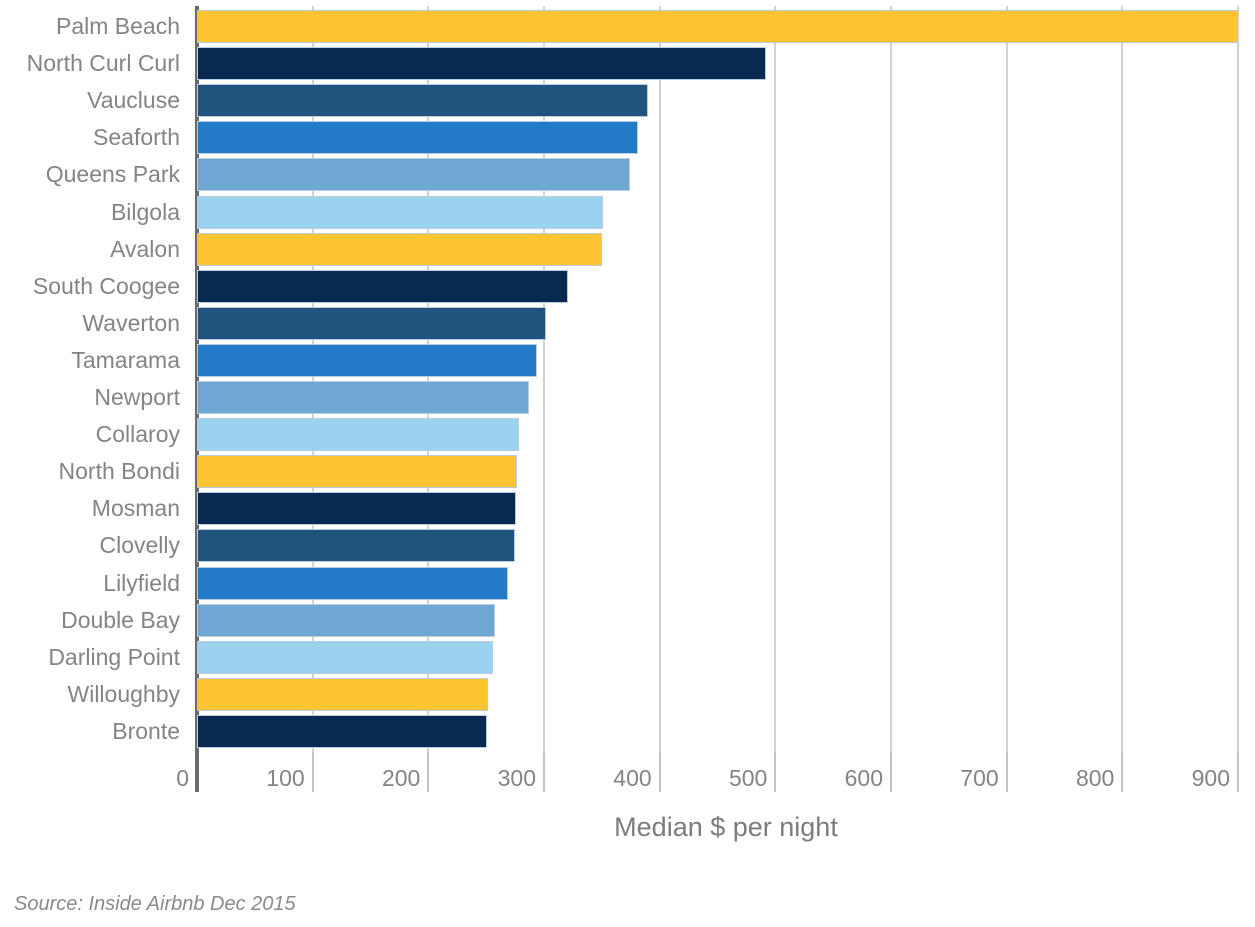 The image size is (1255, 927). I want to click on category-label: Double Bay, so click(120, 619).